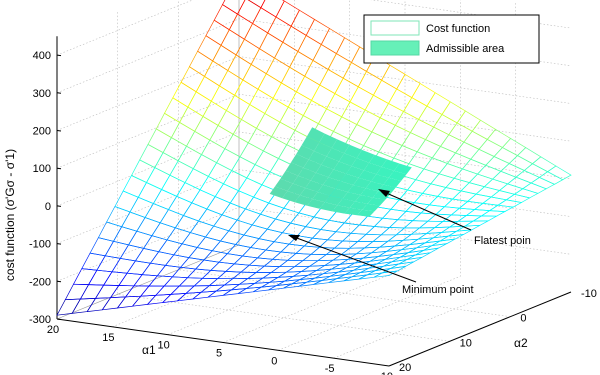  What do you see at coordinates (385, 373) in the screenshot?
I see `alpha1-tick-label: -10` at bounding box center [385, 373].